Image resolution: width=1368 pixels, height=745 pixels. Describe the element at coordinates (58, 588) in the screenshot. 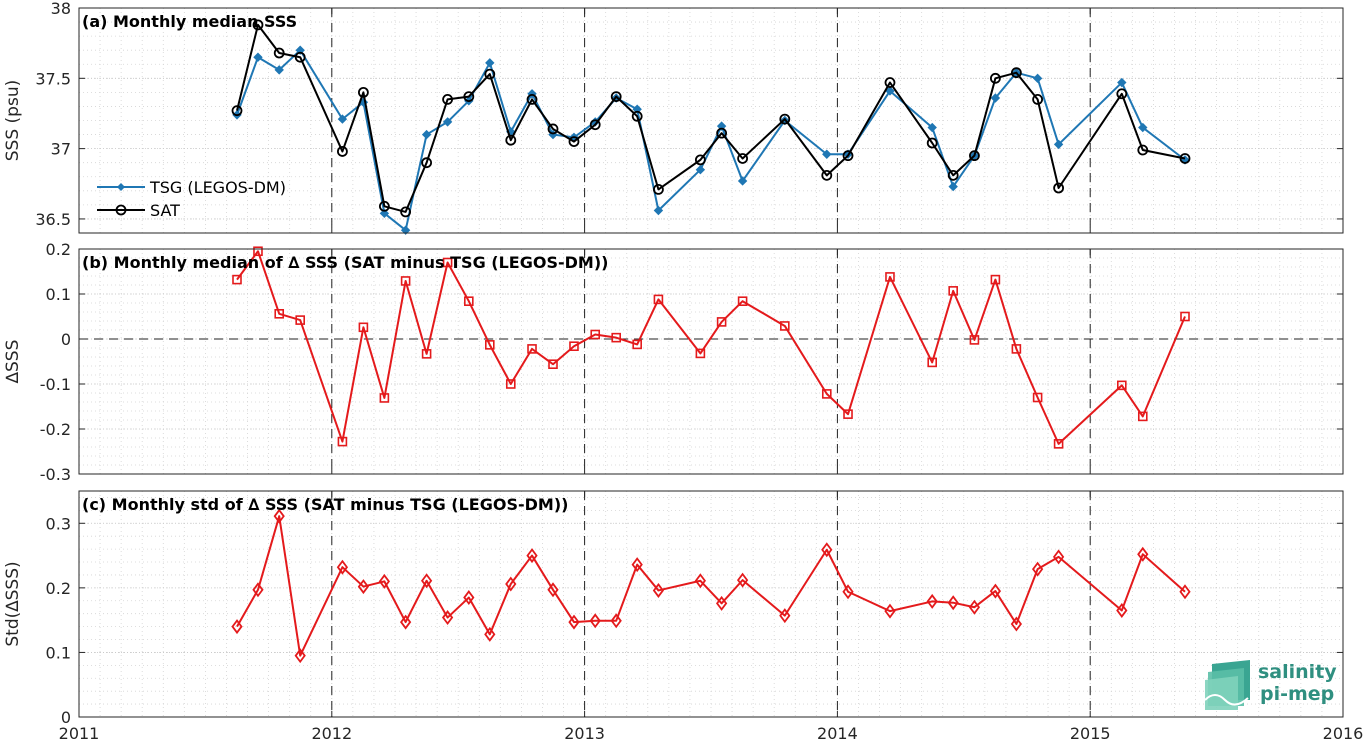

I see `y-tick-label: 0.2` at that location.